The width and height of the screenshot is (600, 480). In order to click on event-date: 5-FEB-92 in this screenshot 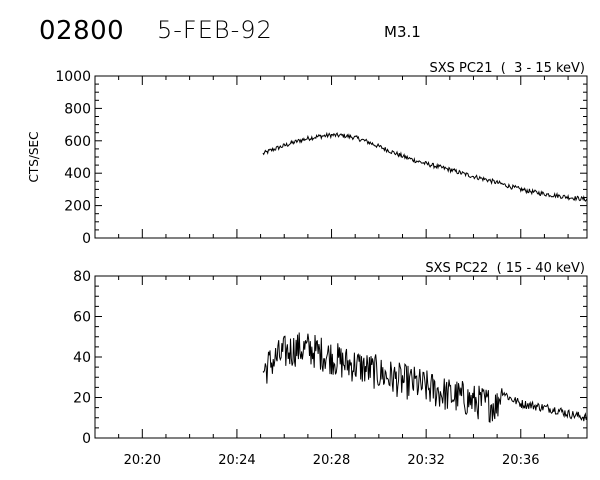, I will do `click(215, 30)`.